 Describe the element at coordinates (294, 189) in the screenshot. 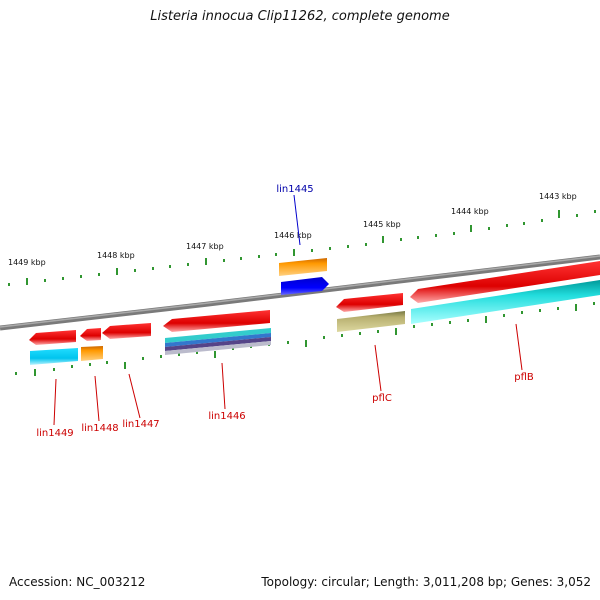

I see `gene-label-lin1445: lin1445` at that location.